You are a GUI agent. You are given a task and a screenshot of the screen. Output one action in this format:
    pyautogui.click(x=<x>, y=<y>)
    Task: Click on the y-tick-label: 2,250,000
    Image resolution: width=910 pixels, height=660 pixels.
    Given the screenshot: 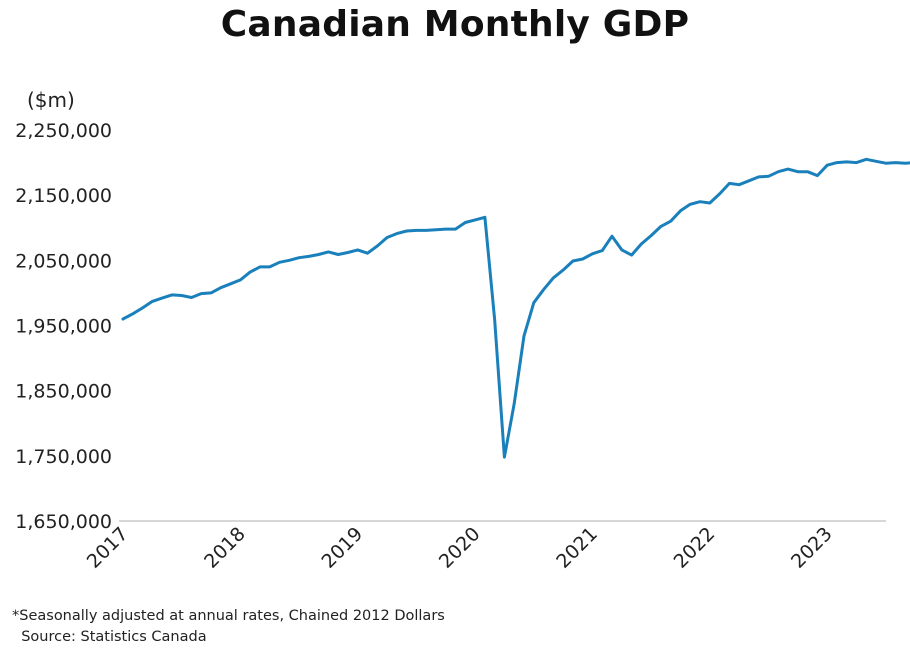 What is the action you would take?
    pyautogui.click(x=63, y=131)
    